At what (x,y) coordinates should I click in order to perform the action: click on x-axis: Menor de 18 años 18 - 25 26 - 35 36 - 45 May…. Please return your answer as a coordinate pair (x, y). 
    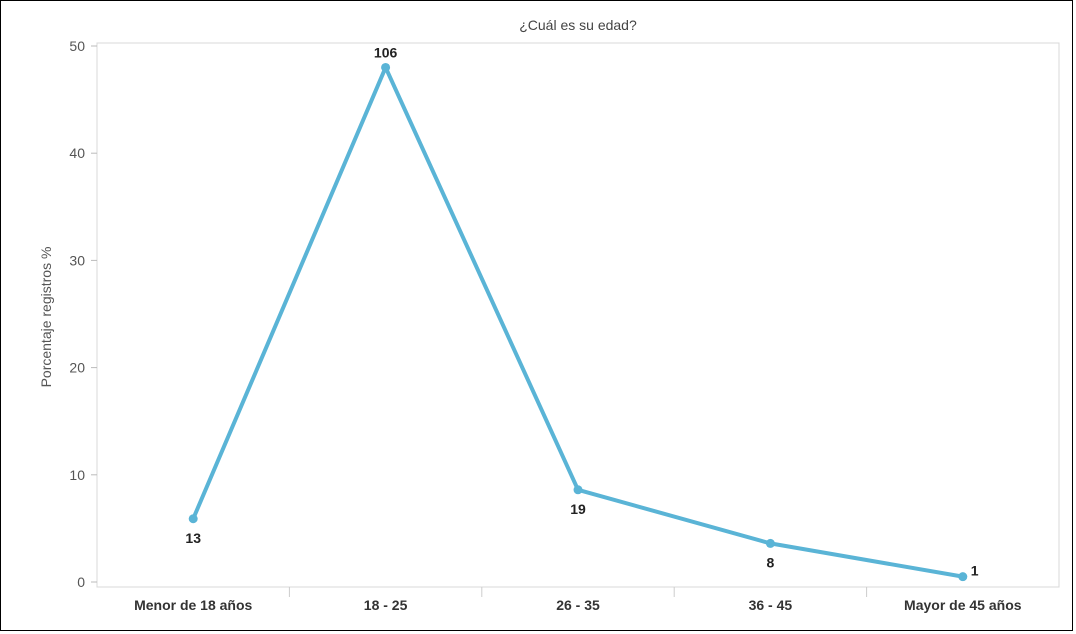
    Looking at the image, I should click on (578, 600).